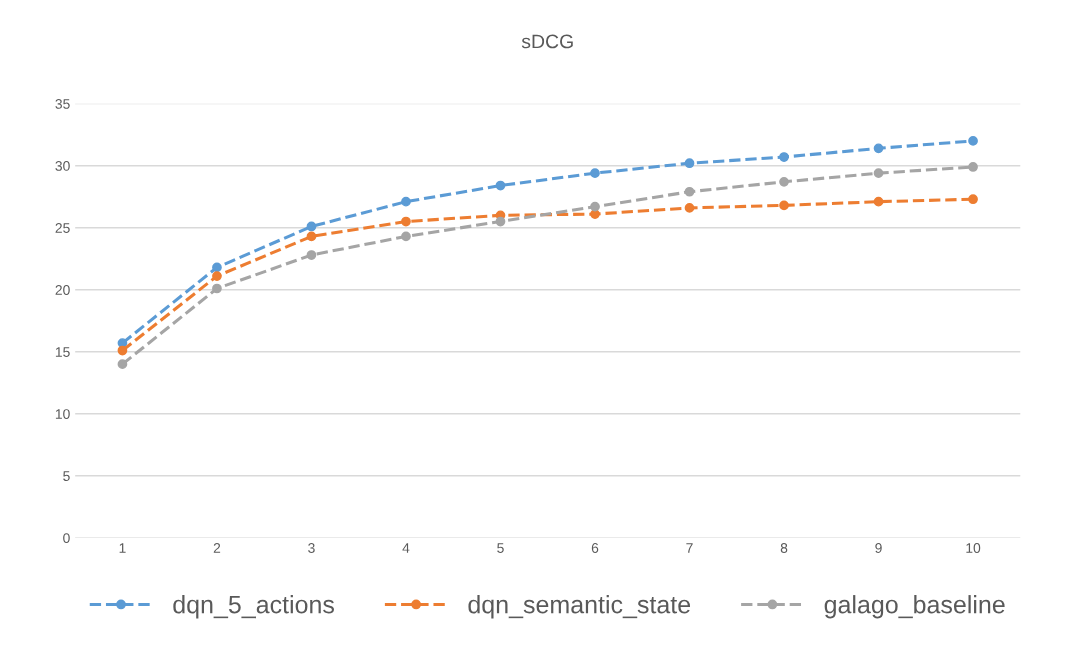  Describe the element at coordinates (547, 41) in the screenshot. I see `chart-title: sDCG` at that location.